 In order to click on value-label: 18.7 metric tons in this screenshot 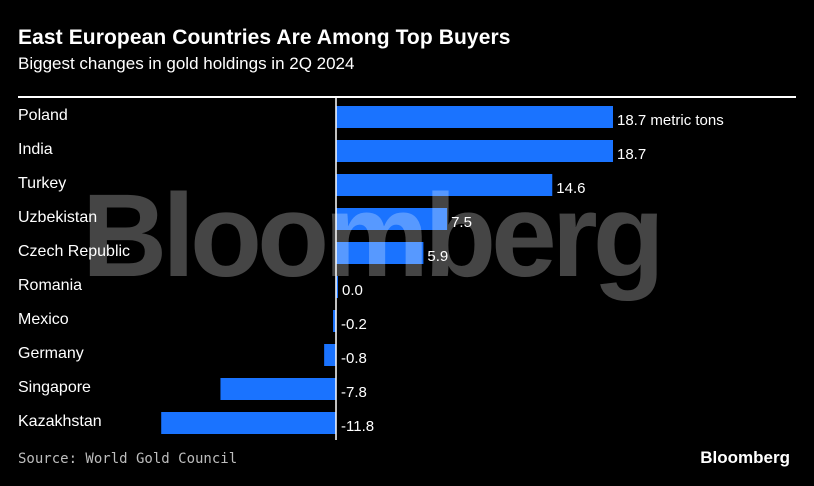, I will do `click(670, 120)`.